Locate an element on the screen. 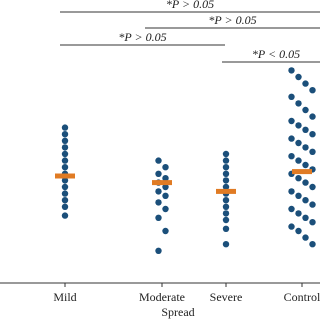 This screenshot has width=320, height=320. x-tick-label: Moderate is located at coordinates (162, 297).